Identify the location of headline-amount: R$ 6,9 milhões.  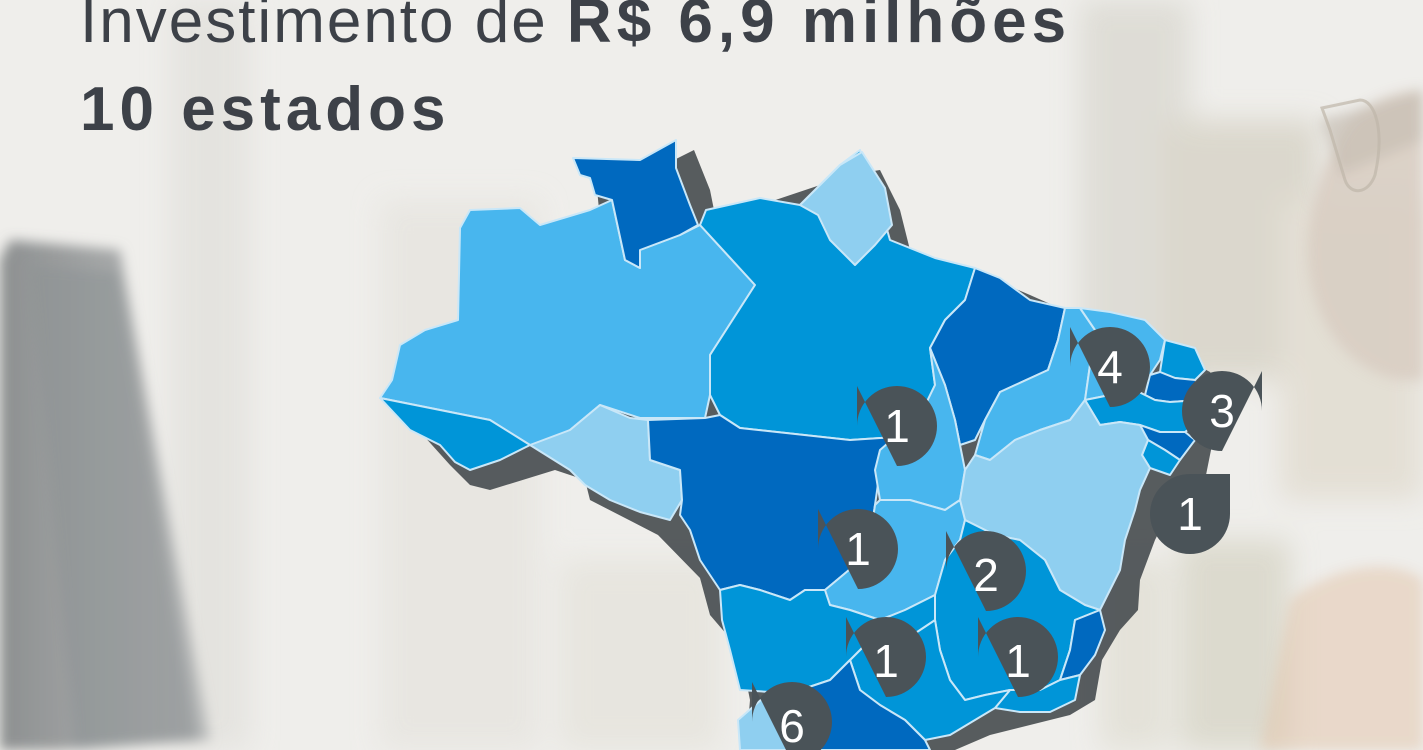
(819, 28).